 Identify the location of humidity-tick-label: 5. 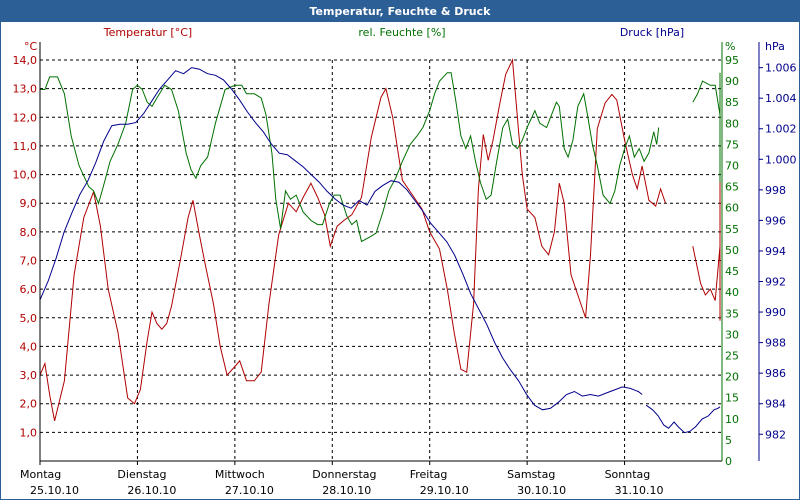
(728, 440).